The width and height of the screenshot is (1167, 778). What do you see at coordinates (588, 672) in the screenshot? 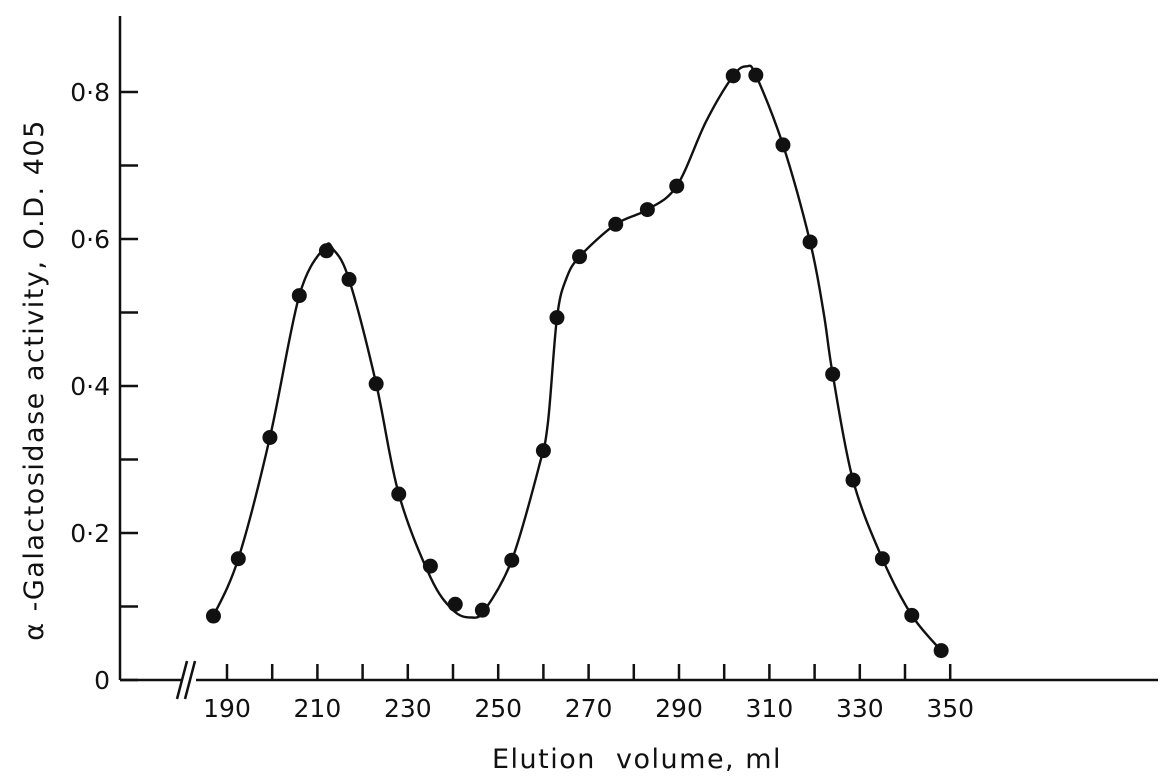
I see `x-ticks` at bounding box center [588, 672].